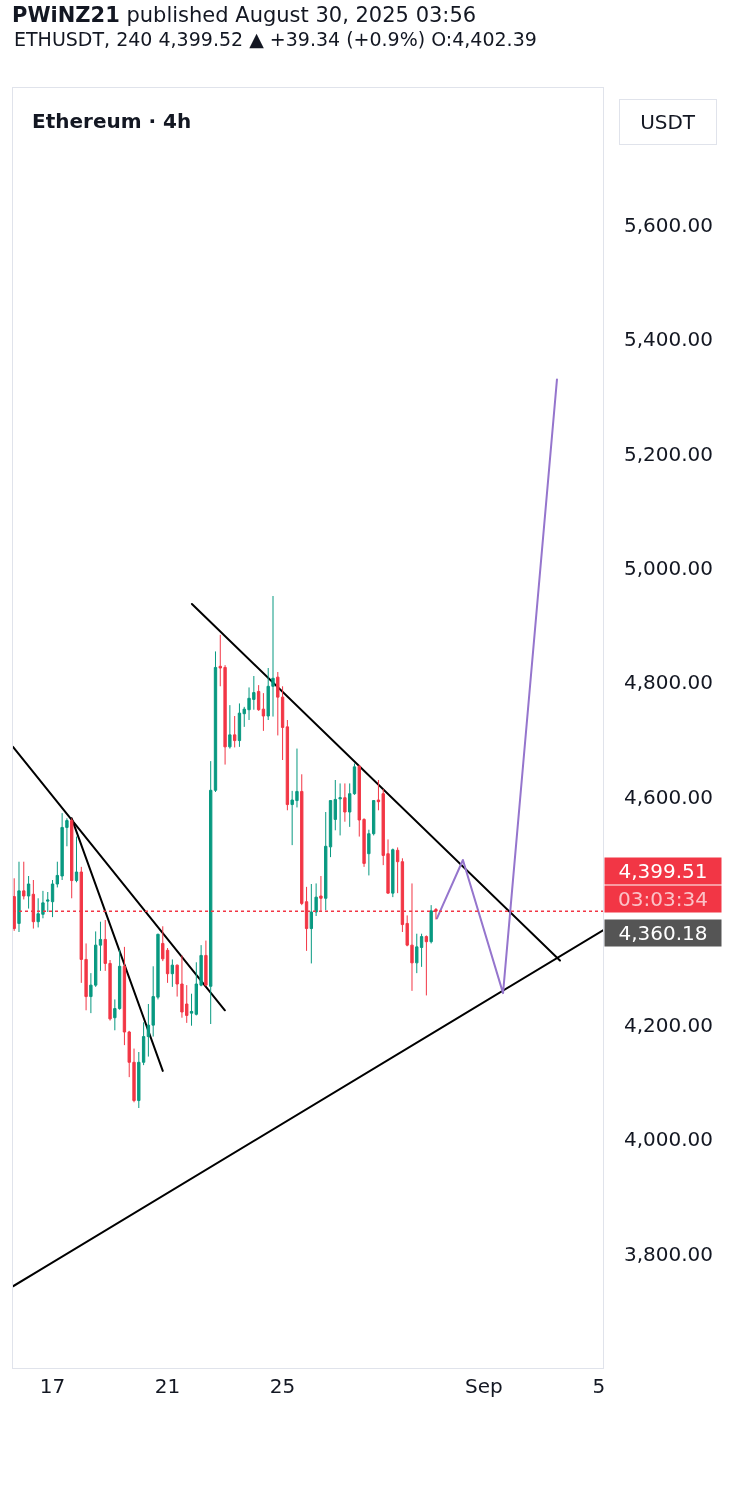 Image resolution: width=748 pixels, height=1490 pixels. Describe the element at coordinates (669, 796) in the screenshot. I see `y-tick-label: 4,600.00` at that location.